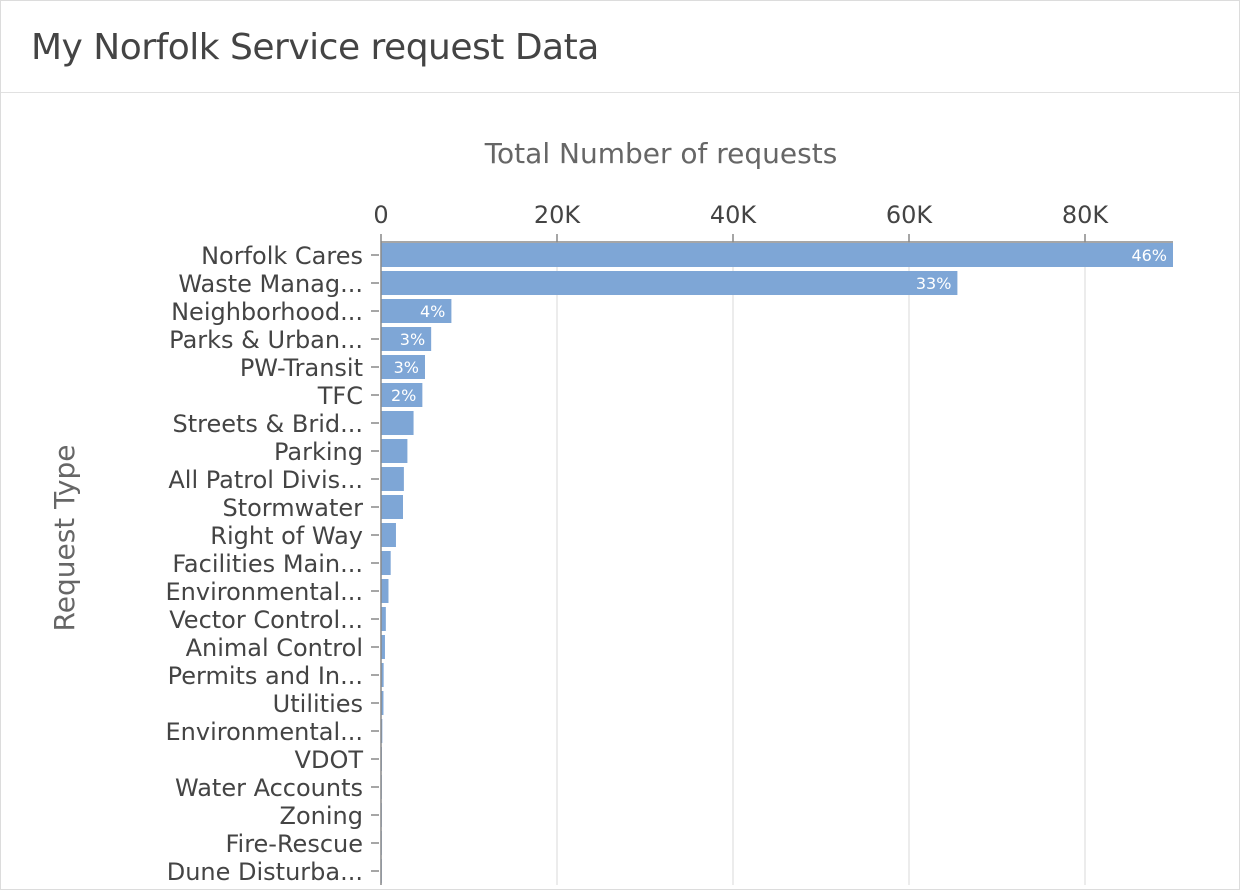 The width and height of the screenshot is (1240, 890). I want to click on bar-data-label: 2%, so click(403, 395).